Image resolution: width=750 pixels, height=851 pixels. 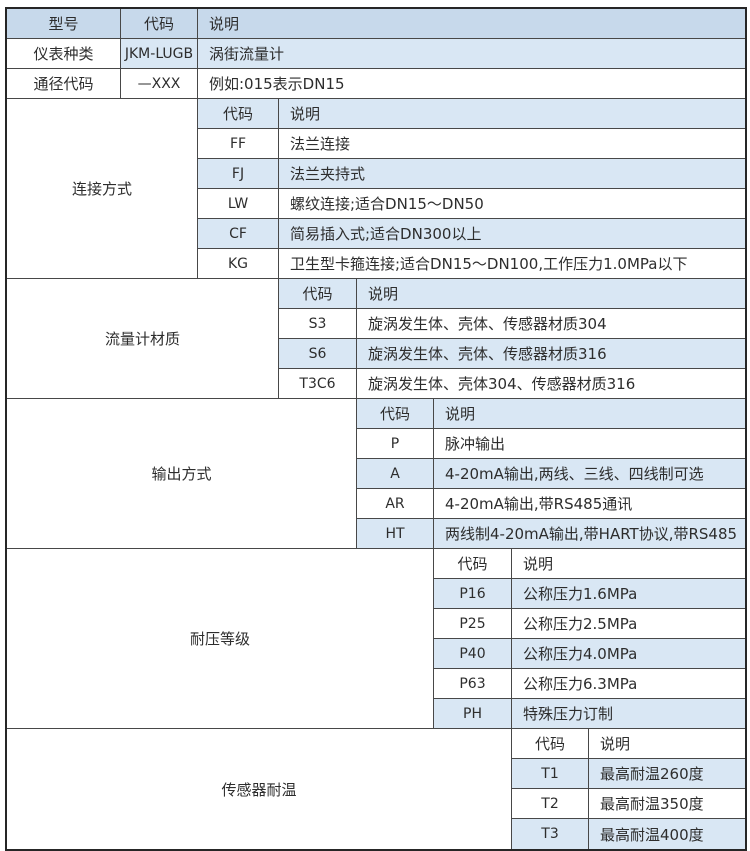 What do you see at coordinates (471, 24) in the screenshot?
I see `header-cell-desc: 说明` at bounding box center [471, 24].